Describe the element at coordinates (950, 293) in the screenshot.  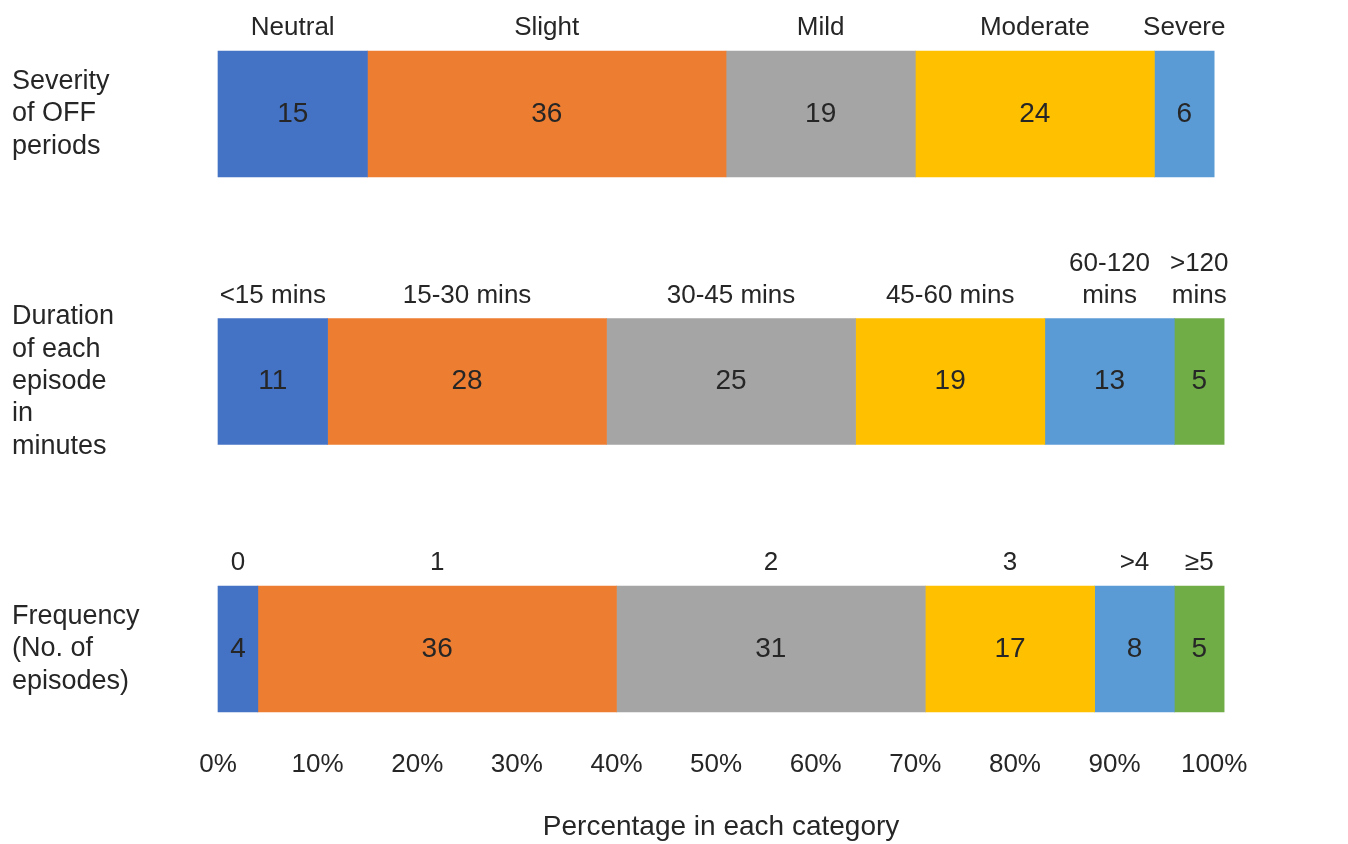
I see `annotation: 45-60 mins` at that location.